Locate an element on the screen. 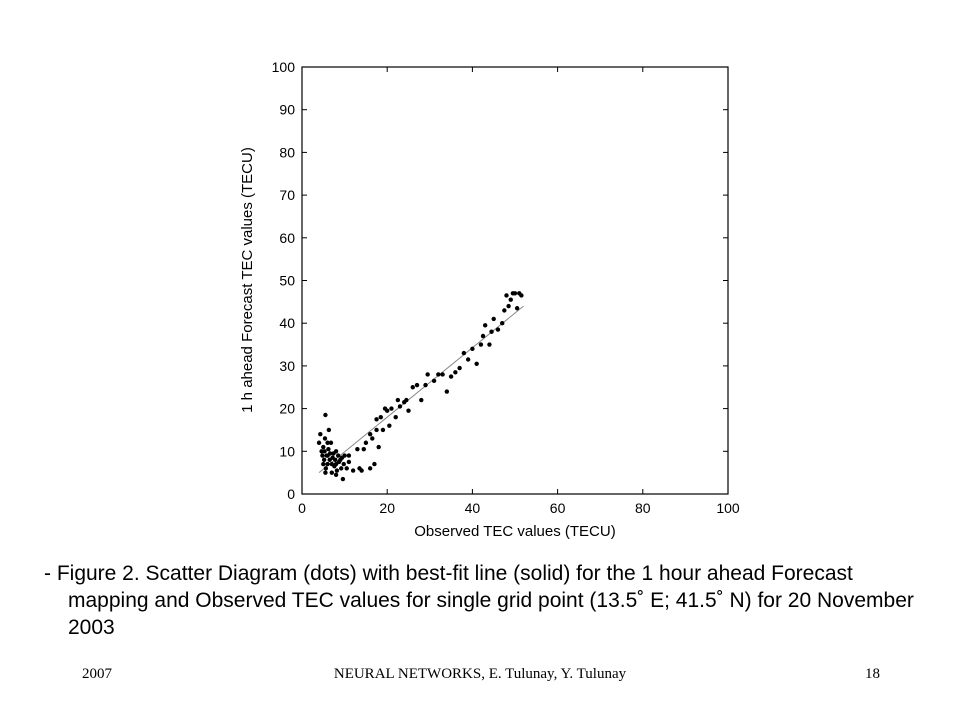 The width and height of the screenshot is (960, 720). x-axis-label: Observed TEC values (TECU) is located at coordinates (514, 531).